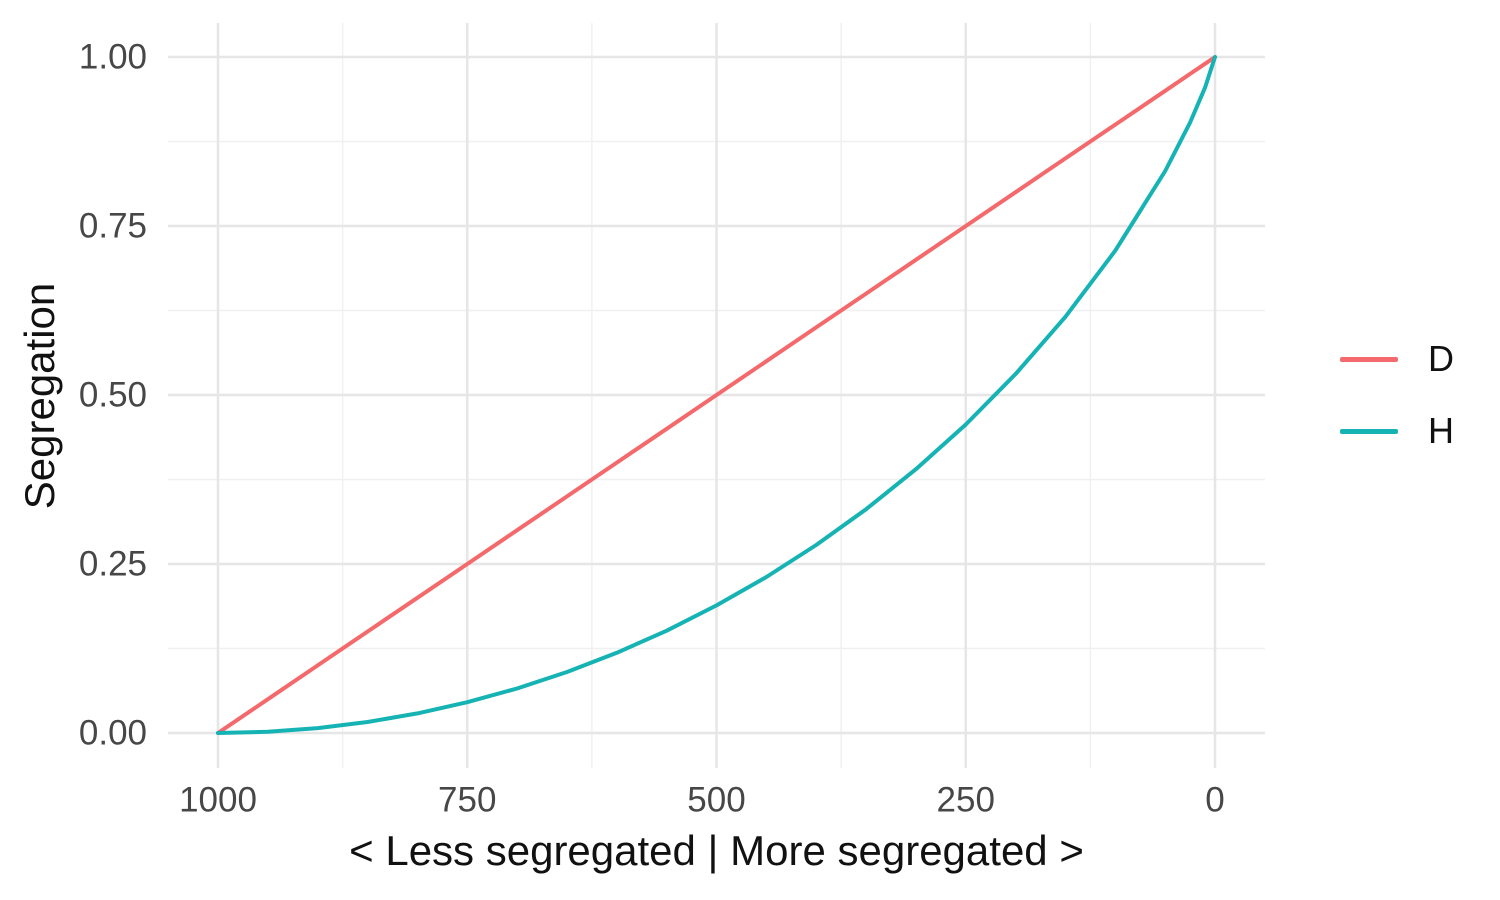  I want to click on legend: D H, so click(1397, 395).